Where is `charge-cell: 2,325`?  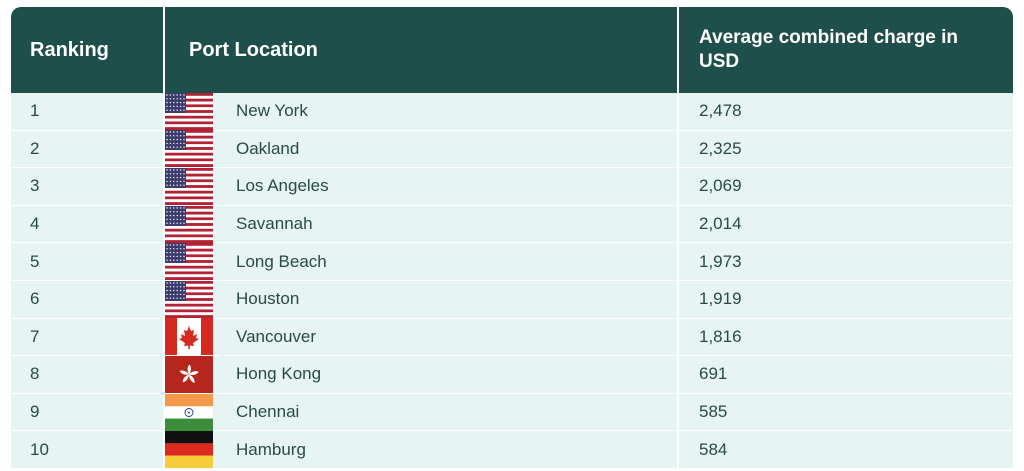 charge-cell: 2,325 is located at coordinates (720, 148).